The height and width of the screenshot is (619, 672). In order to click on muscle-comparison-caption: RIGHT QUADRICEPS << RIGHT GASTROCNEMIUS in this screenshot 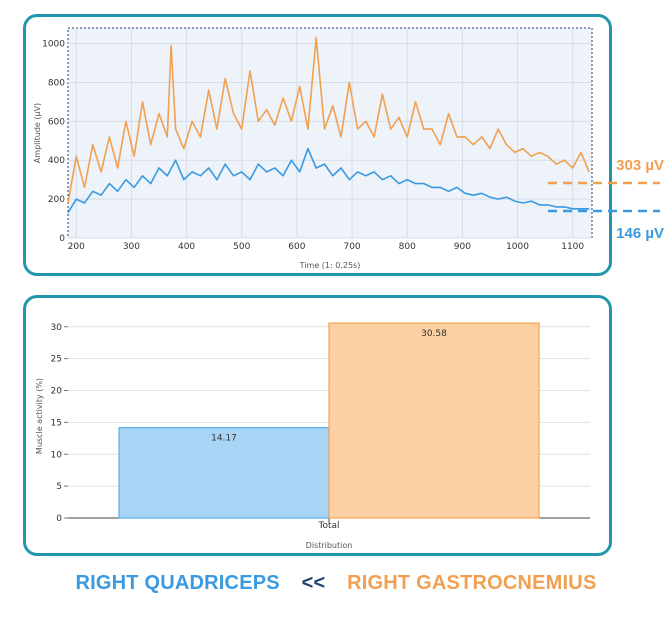, I will do `click(336, 583)`.